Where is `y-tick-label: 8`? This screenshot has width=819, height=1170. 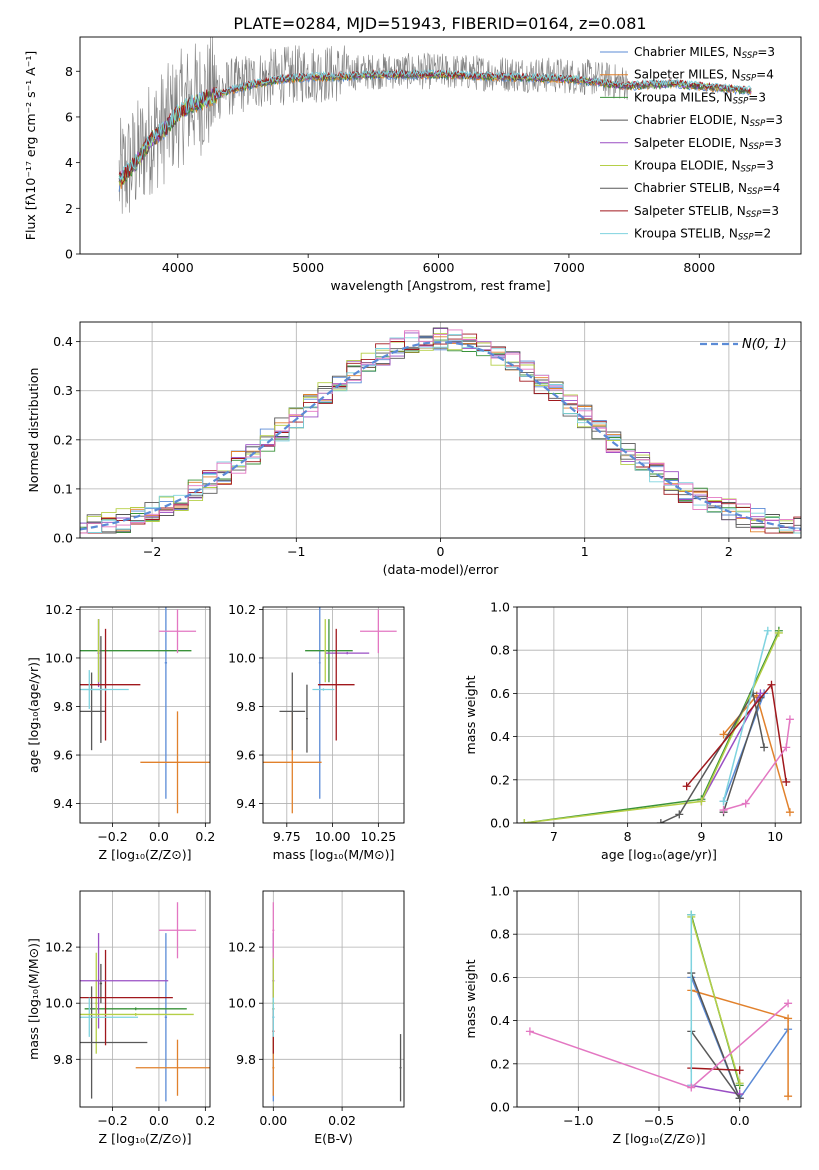 y-tick-label: 8 is located at coordinates (69, 71).